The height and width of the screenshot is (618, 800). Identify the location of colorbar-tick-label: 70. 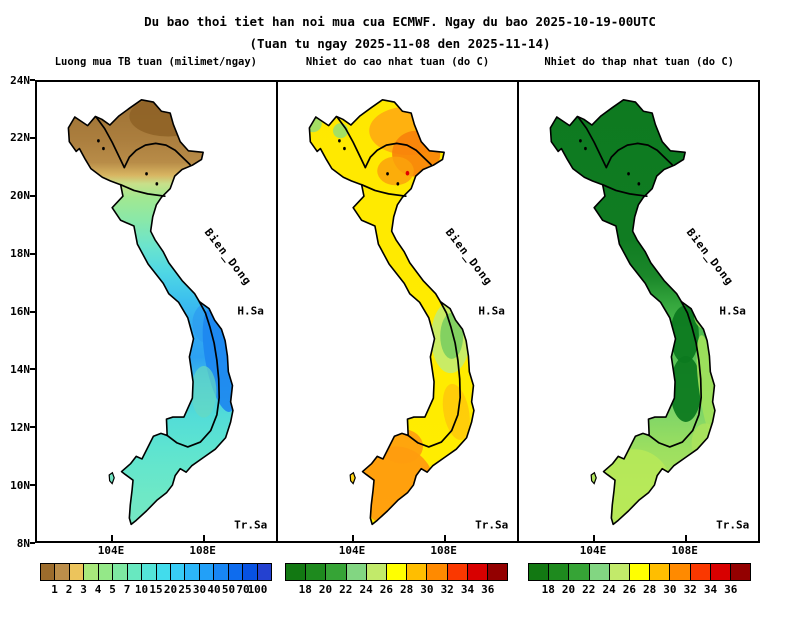
(243, 589).